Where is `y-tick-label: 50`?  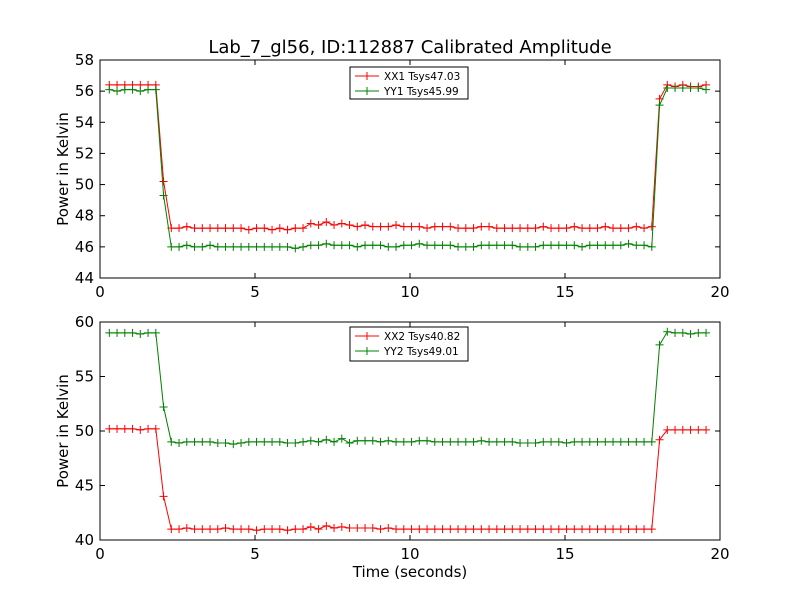
y-tick-label: 50 is located at coordinates (84, 185).